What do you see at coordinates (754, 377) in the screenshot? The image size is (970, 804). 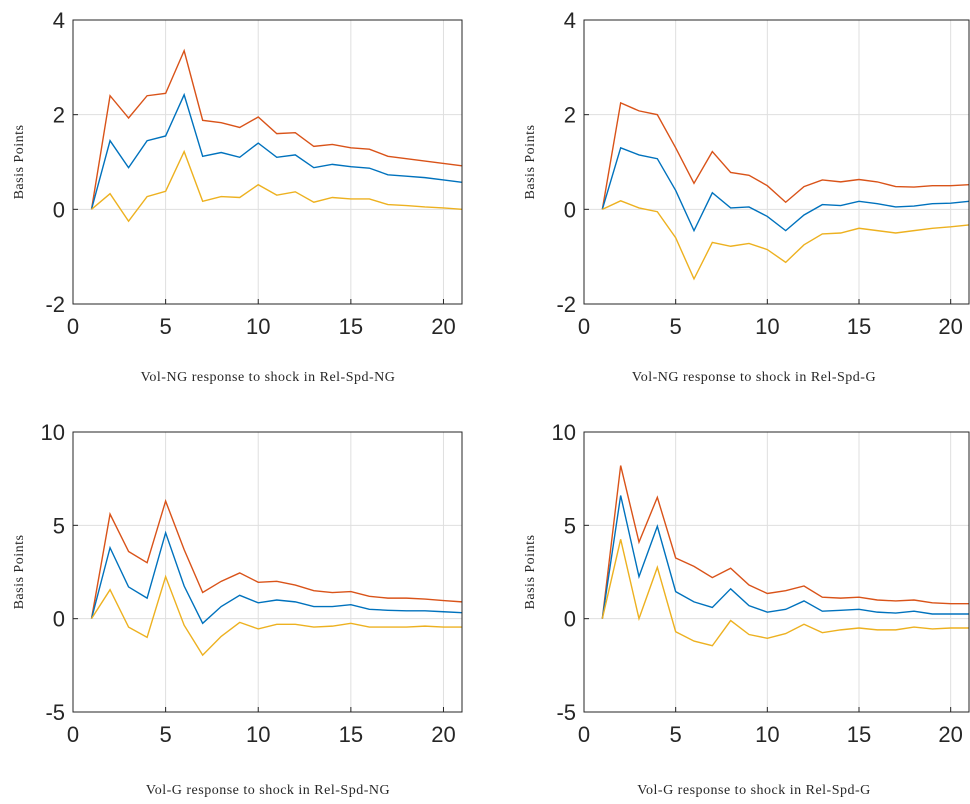 I see `x-axis-label: Vol-NG response to shock in Rel-Spd-G` at bounding box center [754, 377].